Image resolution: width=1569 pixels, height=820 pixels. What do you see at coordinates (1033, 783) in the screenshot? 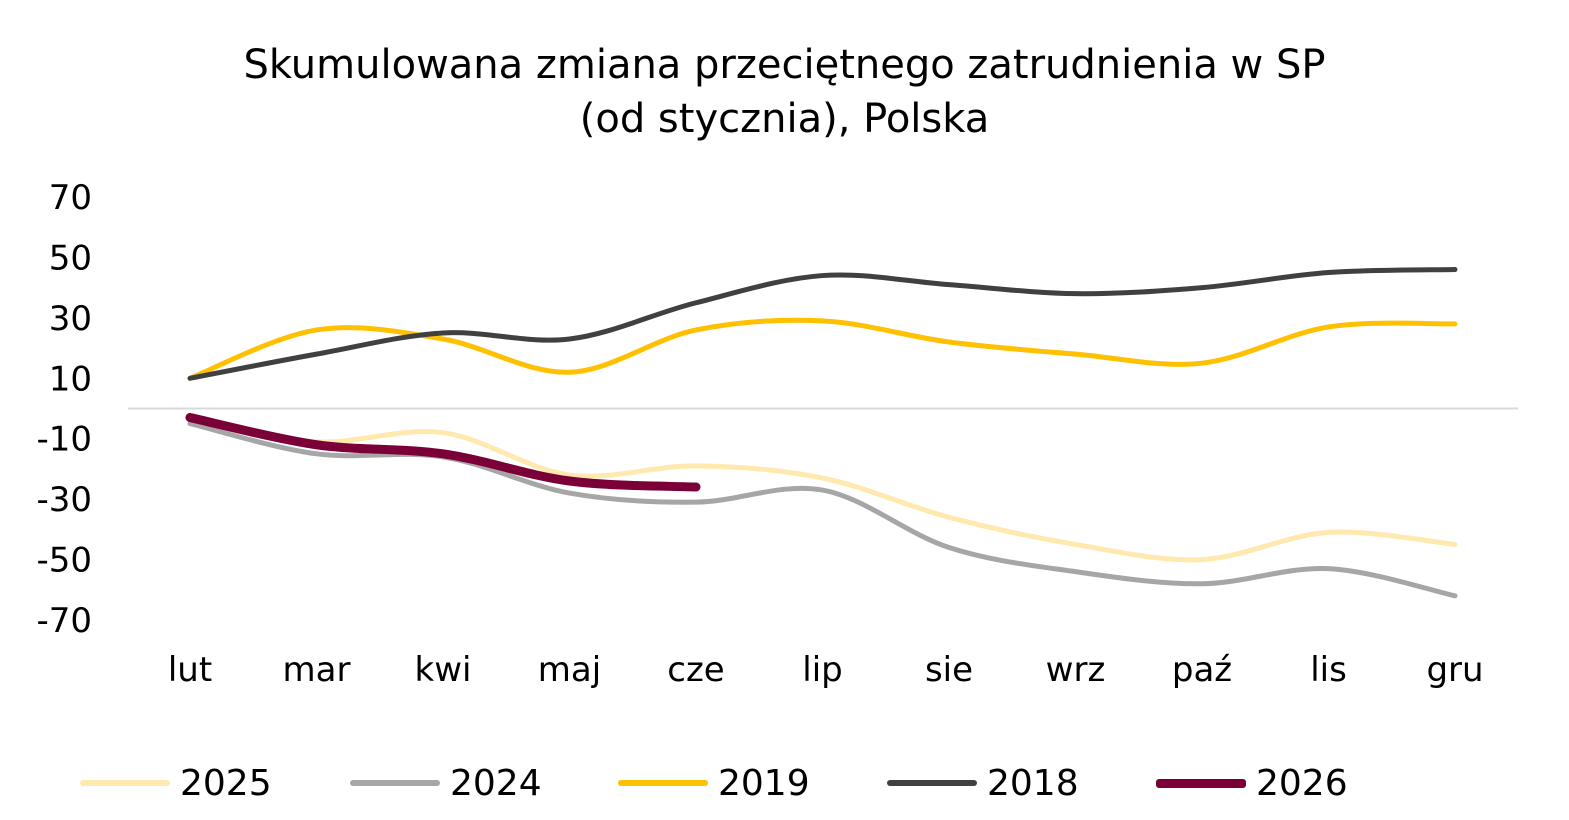
I see `legend-label: 2018` at bounding box center [1033, 783].